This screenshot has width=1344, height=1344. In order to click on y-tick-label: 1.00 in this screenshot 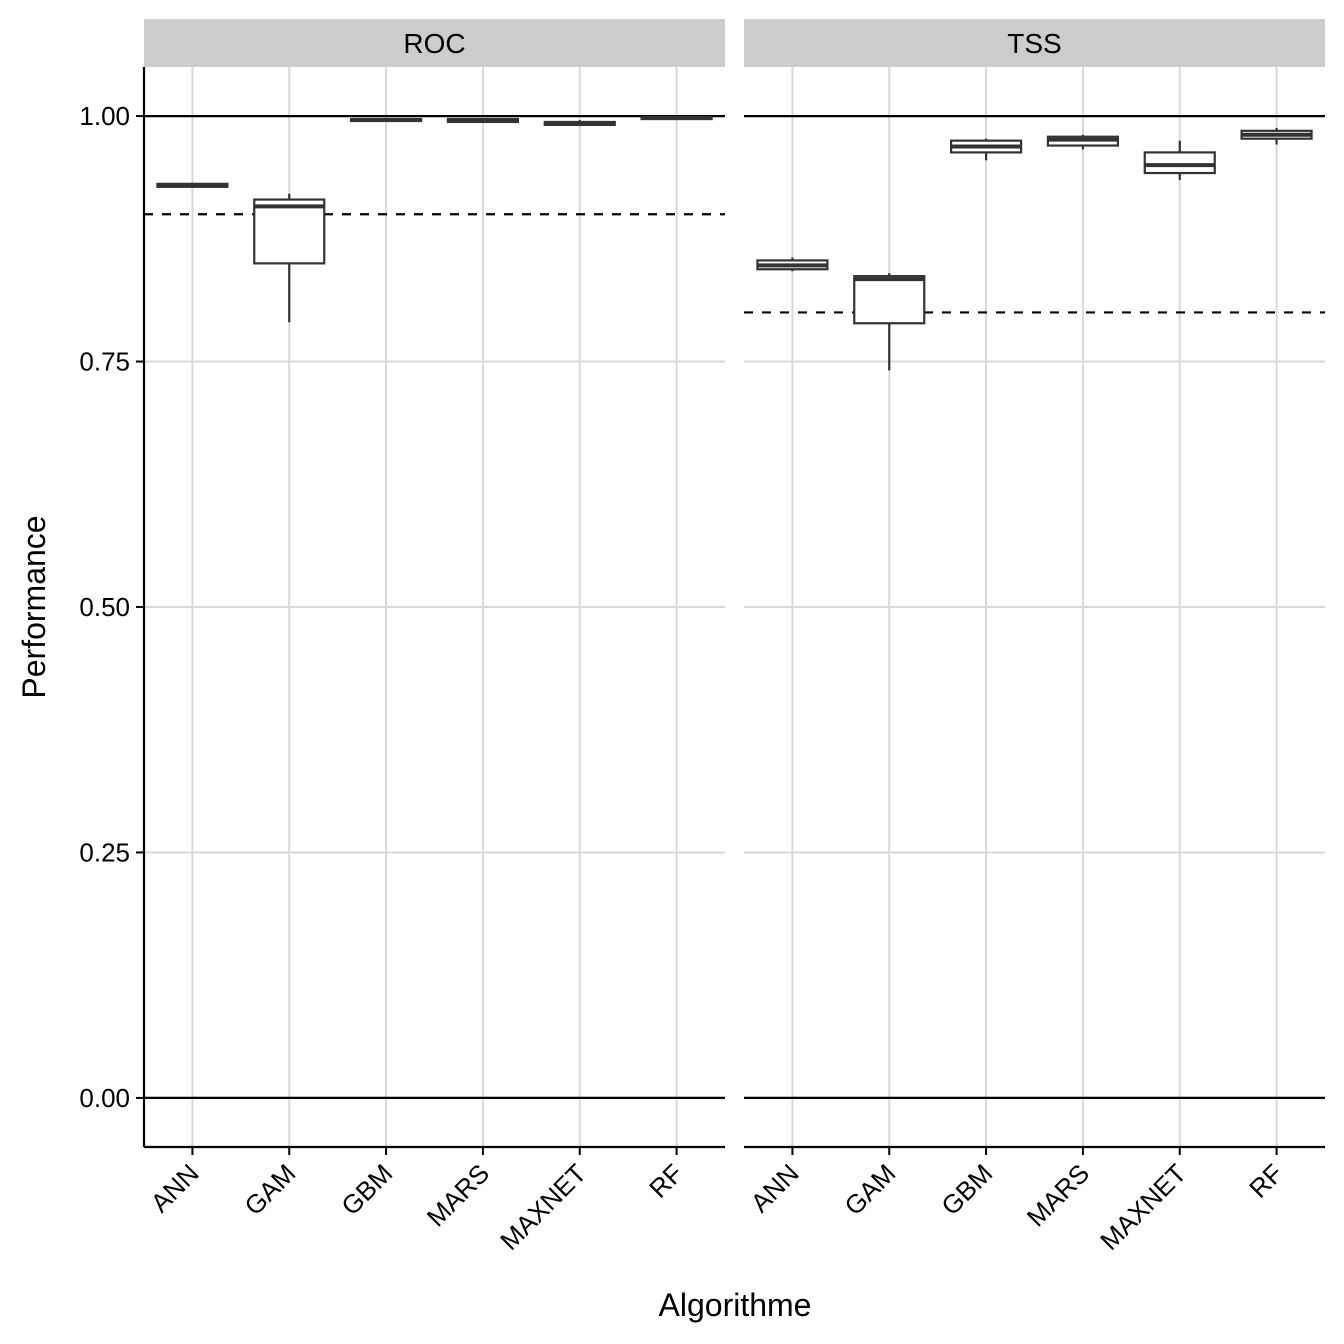, I will do `click(104, 116)`.